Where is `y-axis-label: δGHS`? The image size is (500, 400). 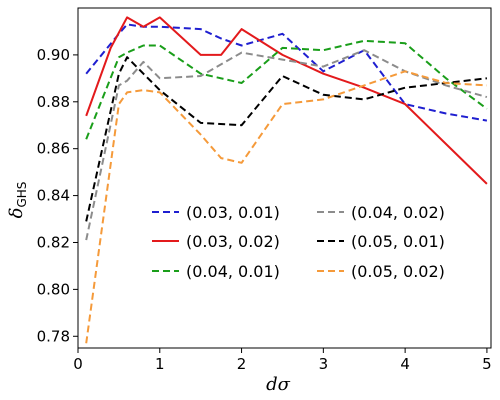 y-axis-label: δGHS is located at coordinates (17, 200).